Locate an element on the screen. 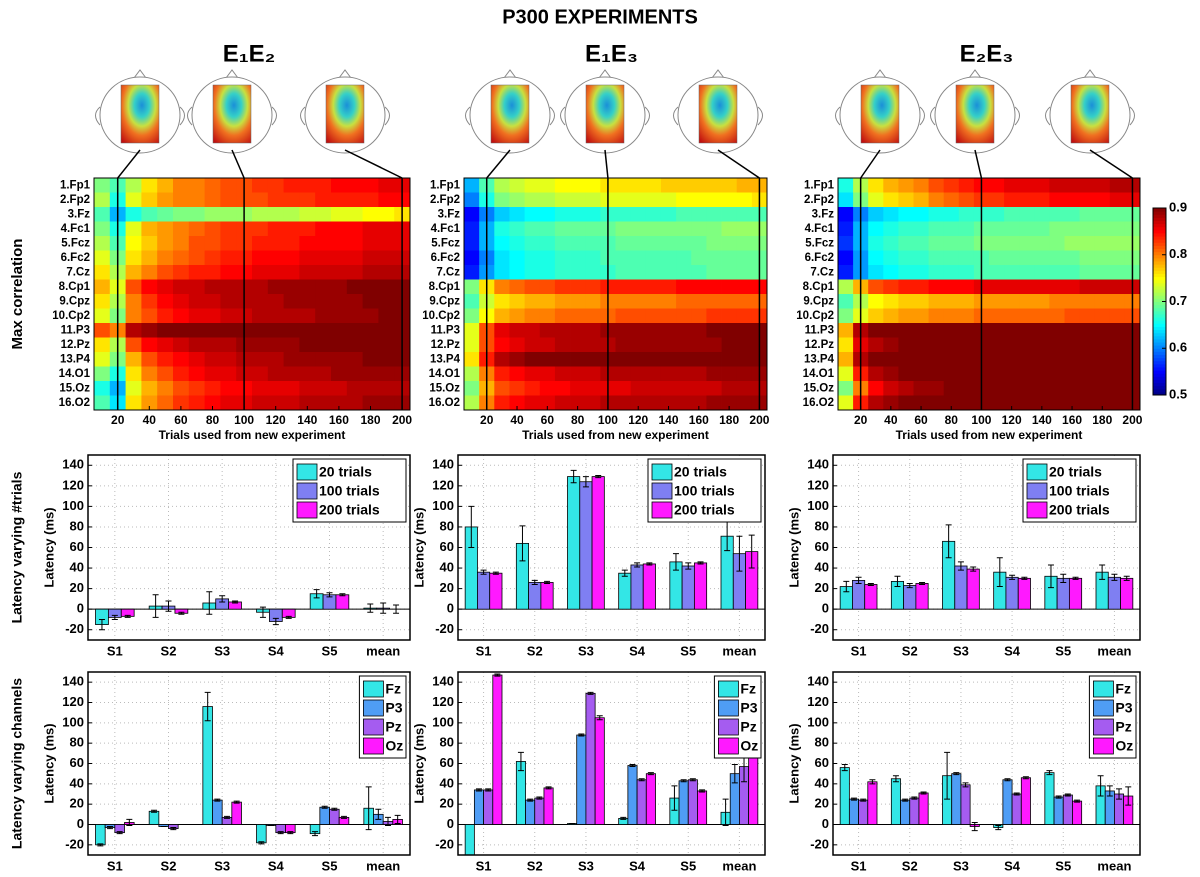 The width and height of the screenshot is (1200, 877). head-nose is located at coordinates (1090, 74).